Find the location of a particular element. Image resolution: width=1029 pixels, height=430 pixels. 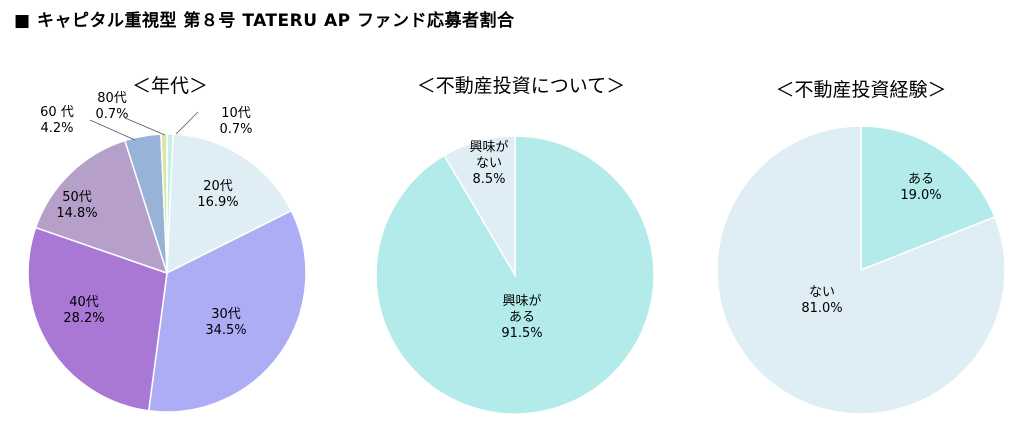

slice-label-10代: 10代 0.7% is located at coordinates (235, 121).